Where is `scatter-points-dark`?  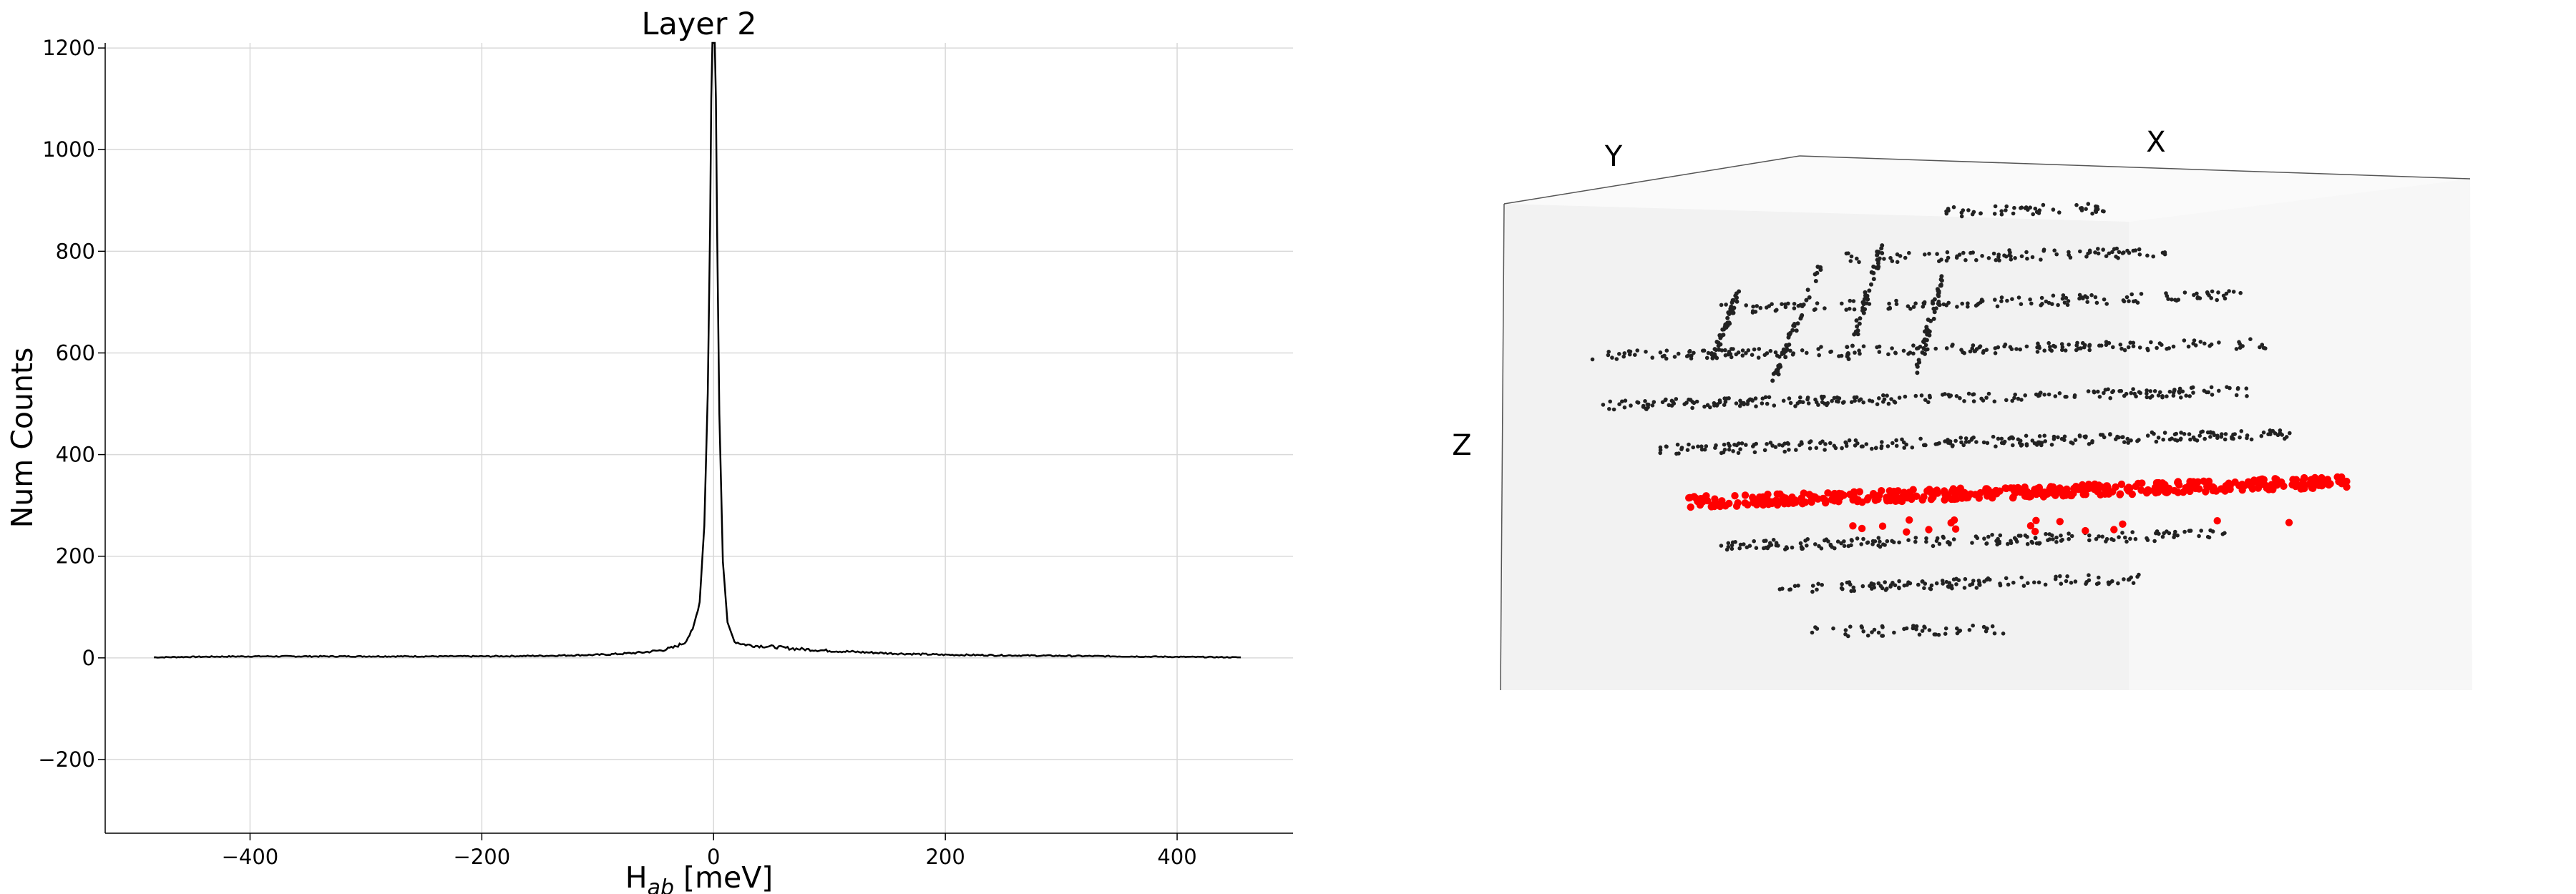 scatter-points-dark is located at coordinates (1941, 420).